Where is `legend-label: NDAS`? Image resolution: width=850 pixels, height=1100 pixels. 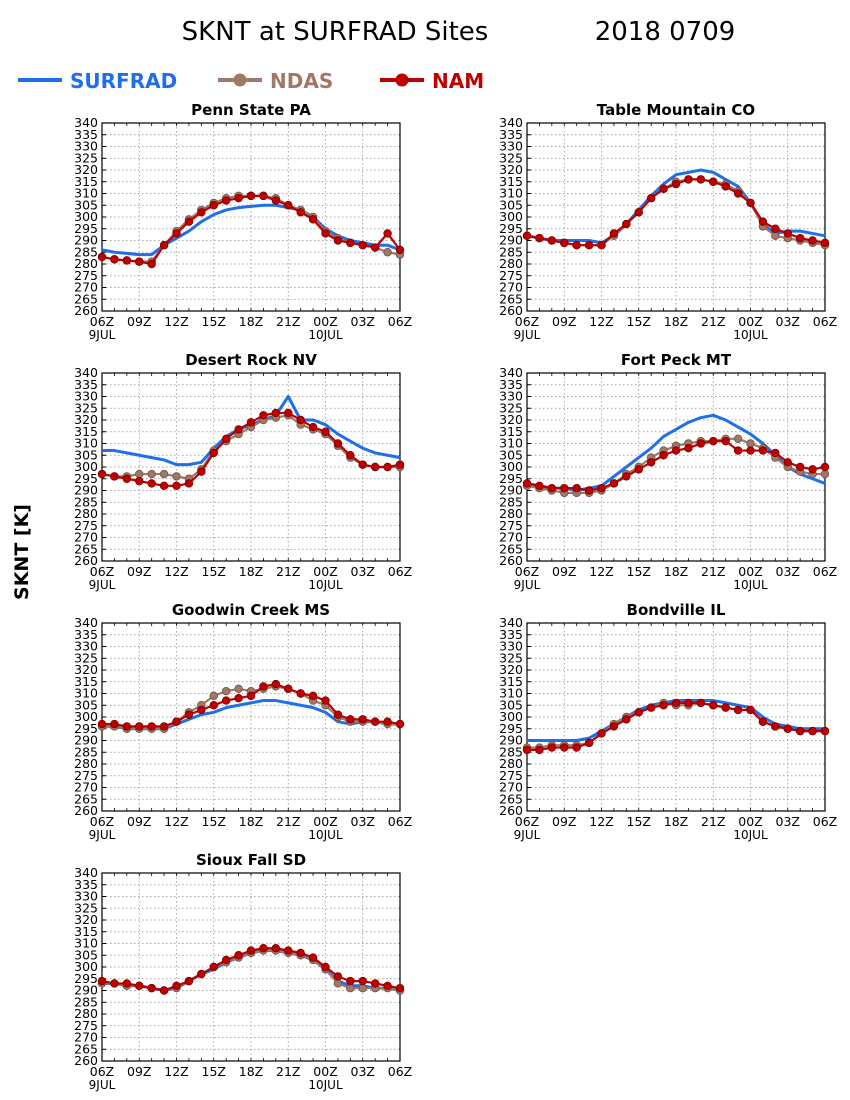
legend-label: NDAS is located at coordinates (301, 81).